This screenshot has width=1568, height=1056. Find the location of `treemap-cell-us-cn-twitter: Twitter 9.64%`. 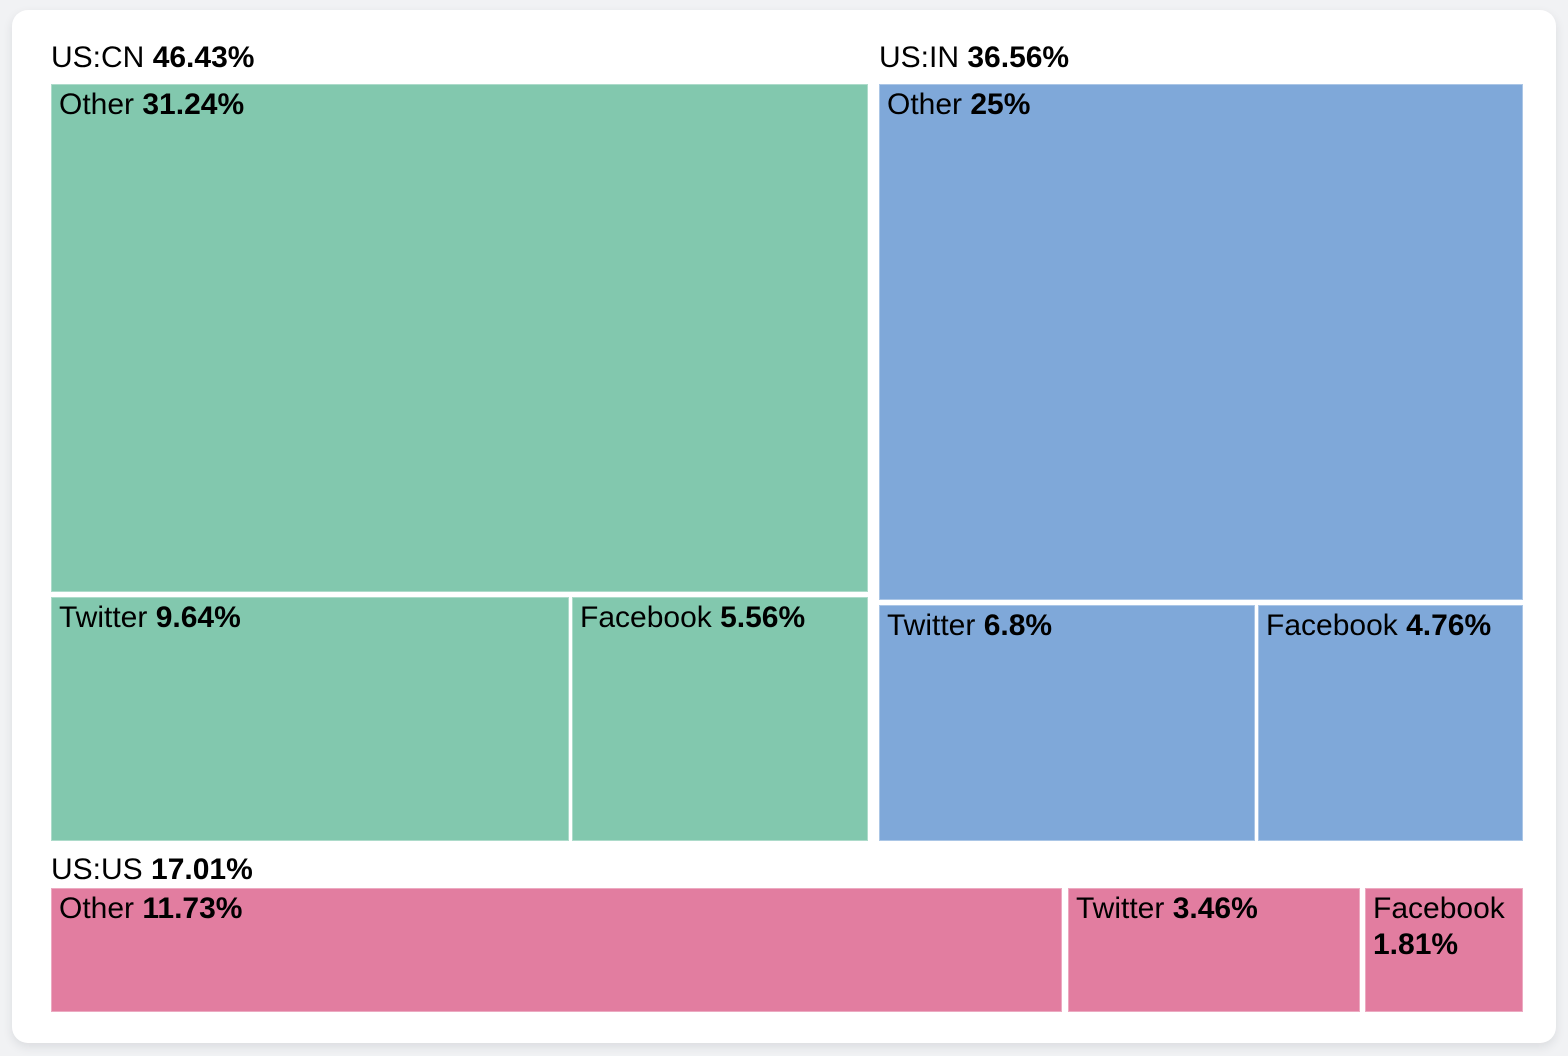

treemap-cell-us-cn-twitter: Twitter 9.64% is located at coordinates (310, 719).